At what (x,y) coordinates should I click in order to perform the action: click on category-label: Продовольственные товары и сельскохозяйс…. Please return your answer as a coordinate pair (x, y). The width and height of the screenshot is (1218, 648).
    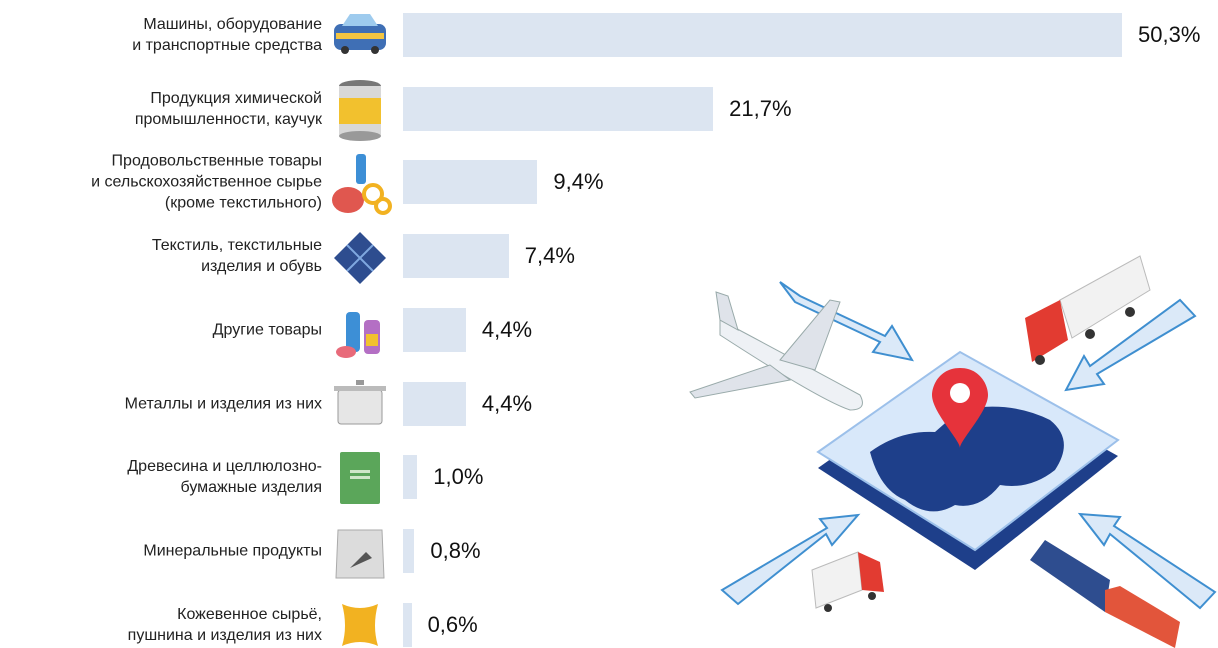
    Looking at the image, I should click on (206, 182).